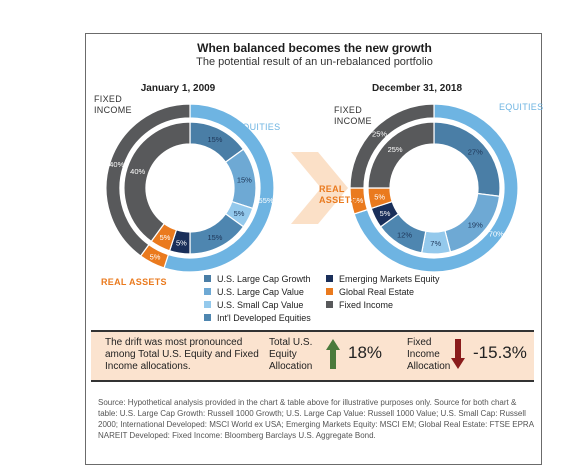 This screenshot has height=476, width=583. Describe the element at coordinates (258, 127) in the screenshot. I see `chart0-equities-label: EQUITIES` at that location.